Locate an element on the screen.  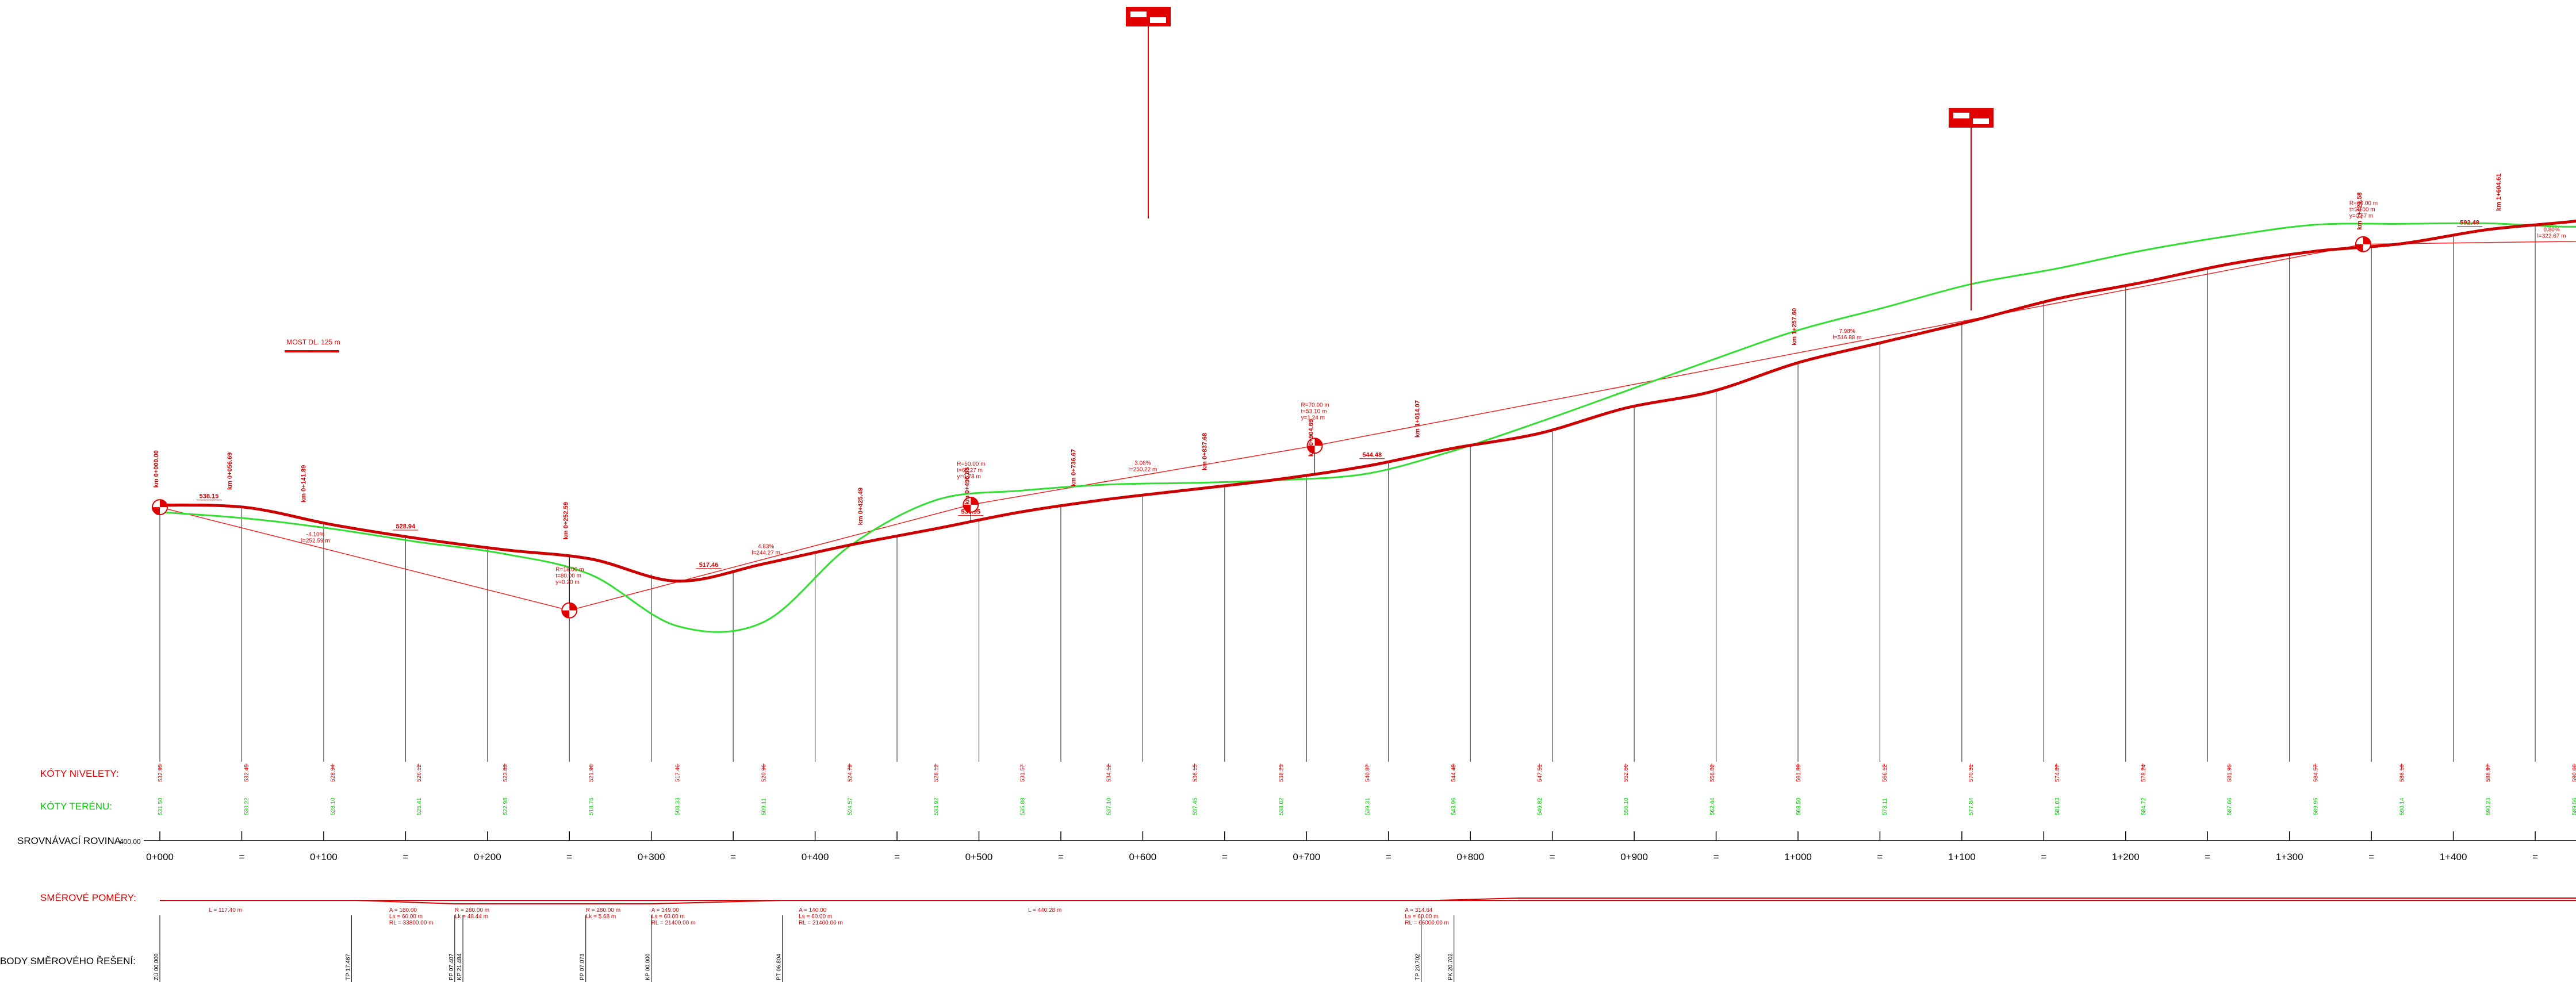
niveleta-value: 517.46 is located at coordinates (678, 773).